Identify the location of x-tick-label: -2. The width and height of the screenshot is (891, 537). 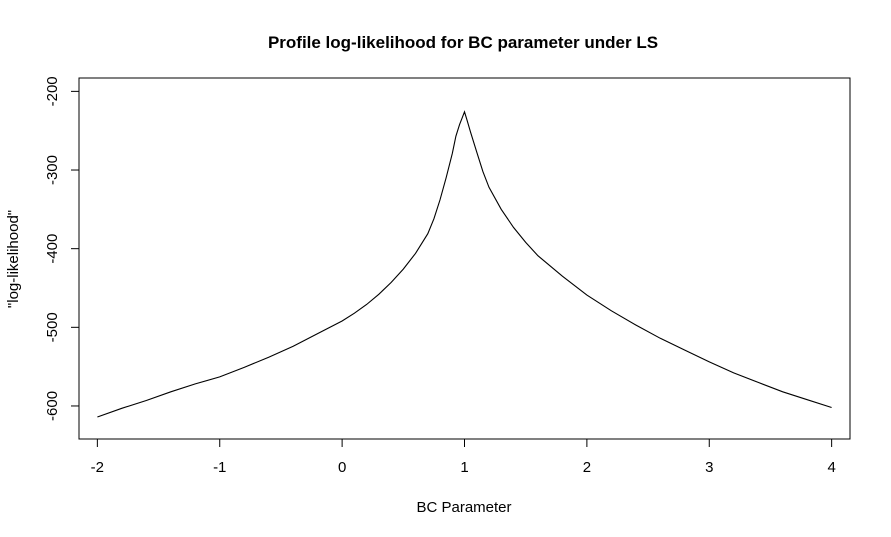
(97, 467).